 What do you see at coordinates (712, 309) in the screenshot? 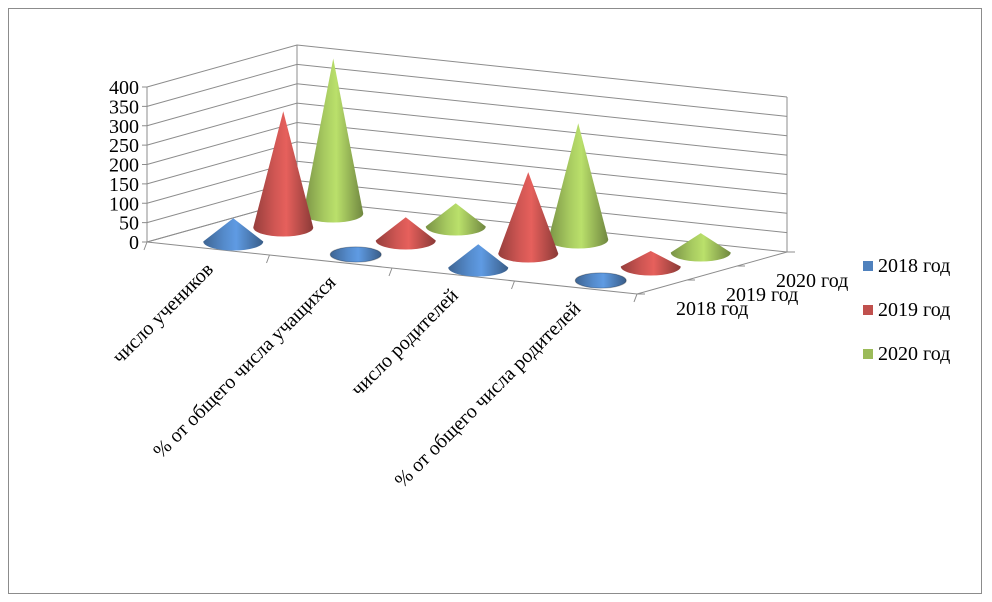
I see `depth-label: 2018 год` at bounding box center [712, 309].